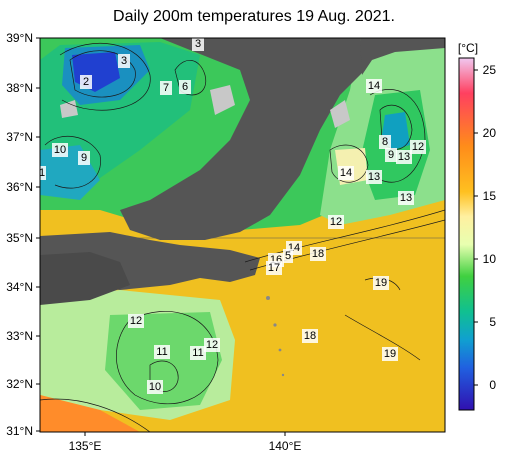 The image size is (508, 456). I want to click on colorbar-tick: 10, so click(490, 259).